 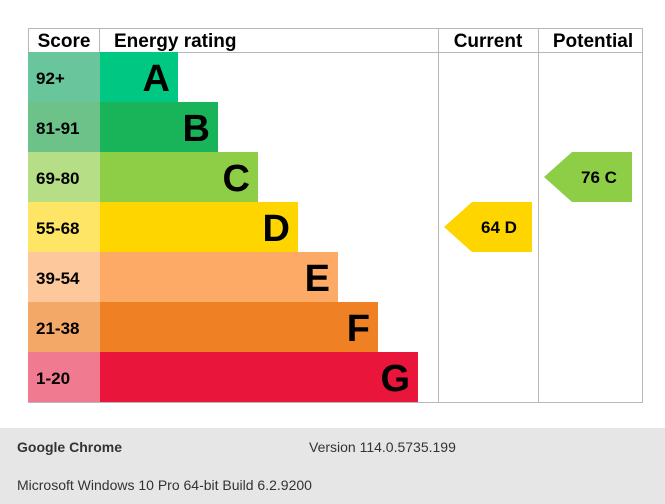 I want to click on score-range-d: 55-68, so click(x=57, y=228).